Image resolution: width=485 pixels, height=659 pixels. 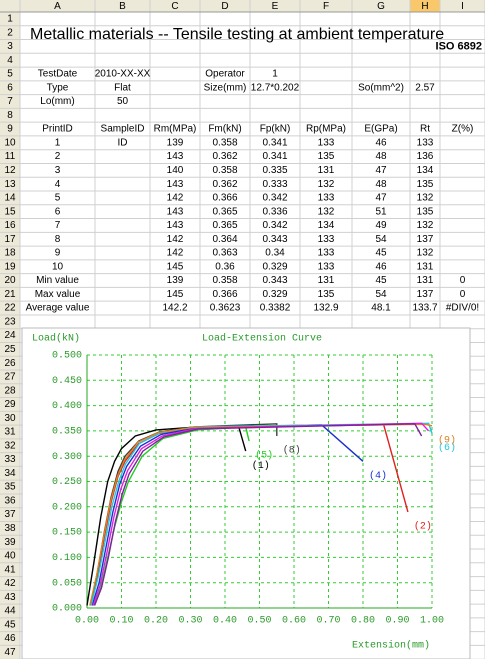 I want to click on row-header: 30, so click(x=10, y=418).